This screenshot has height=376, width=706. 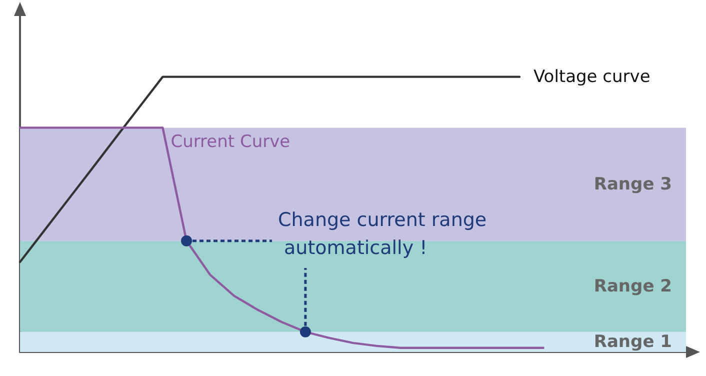 What do you see at coordinates (633, 184) in the screenshot?
I see `band-label: Range 3` at bounding box center [633, 184].